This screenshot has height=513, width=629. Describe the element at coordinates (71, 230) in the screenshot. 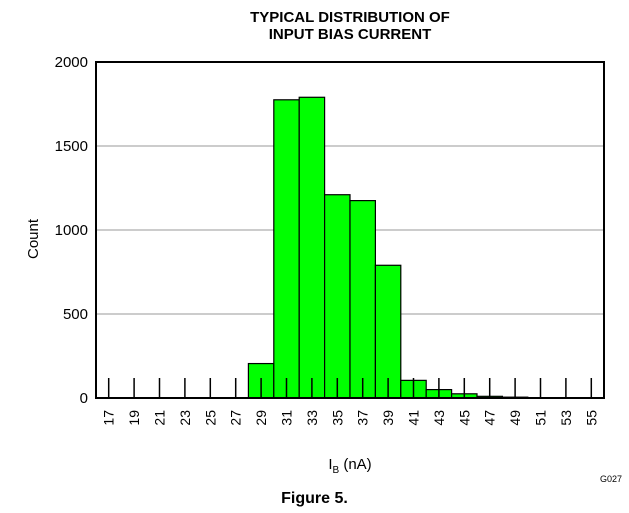

I see `y-tick-label: 1000` at that location.